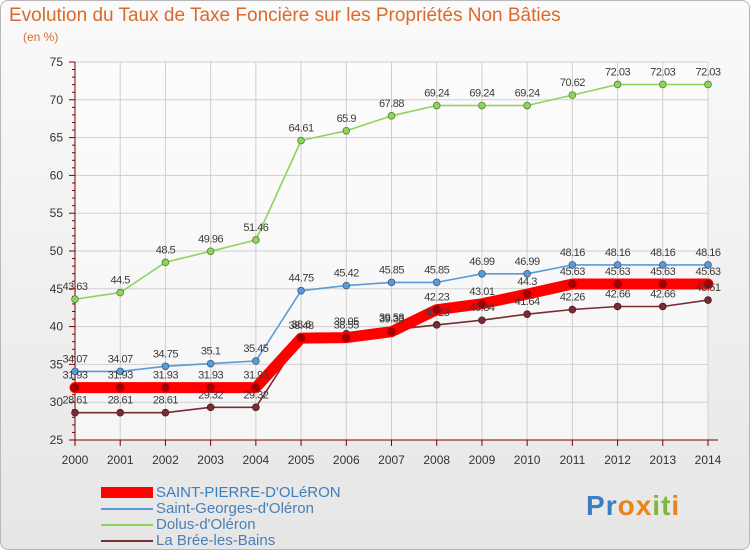  What do you see at coordinates (572, 298) in the screenshot?
I see `data-label: 42.26` at bounding box center [572, 298].